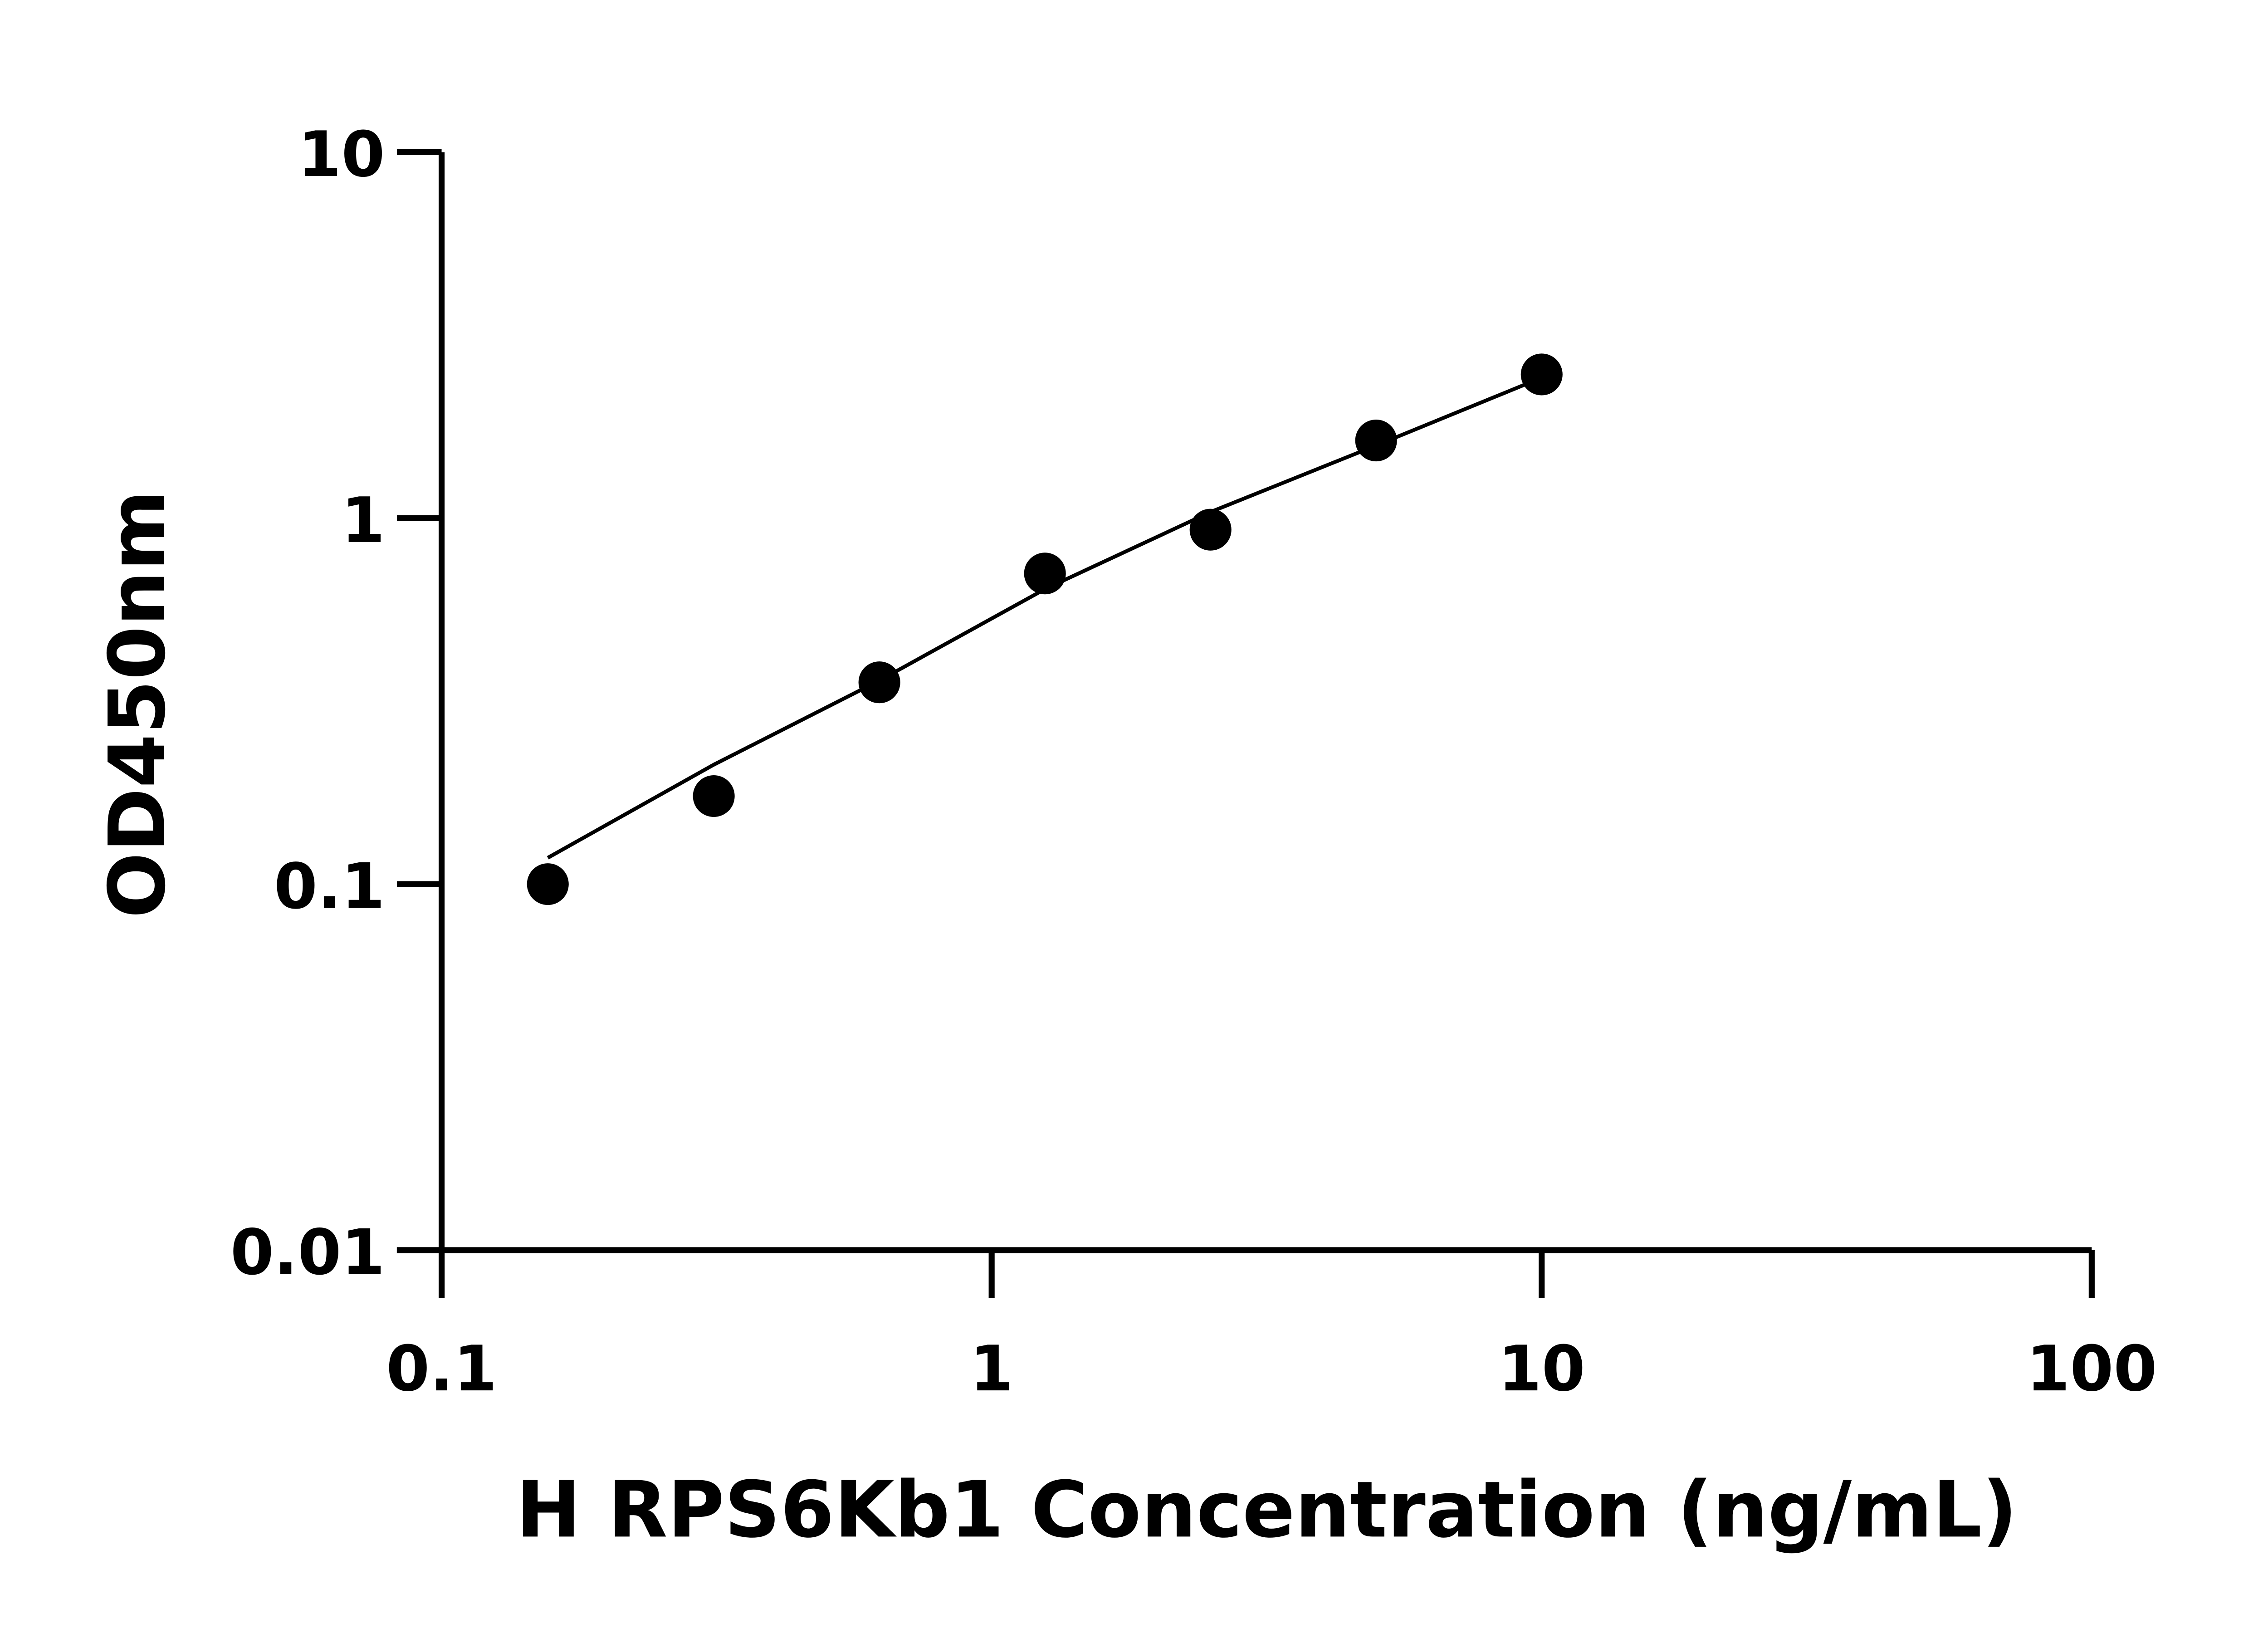  Describe the element at coordinates (363, 520) in the screenshot. I see `y-tick-label: 1` at that location.